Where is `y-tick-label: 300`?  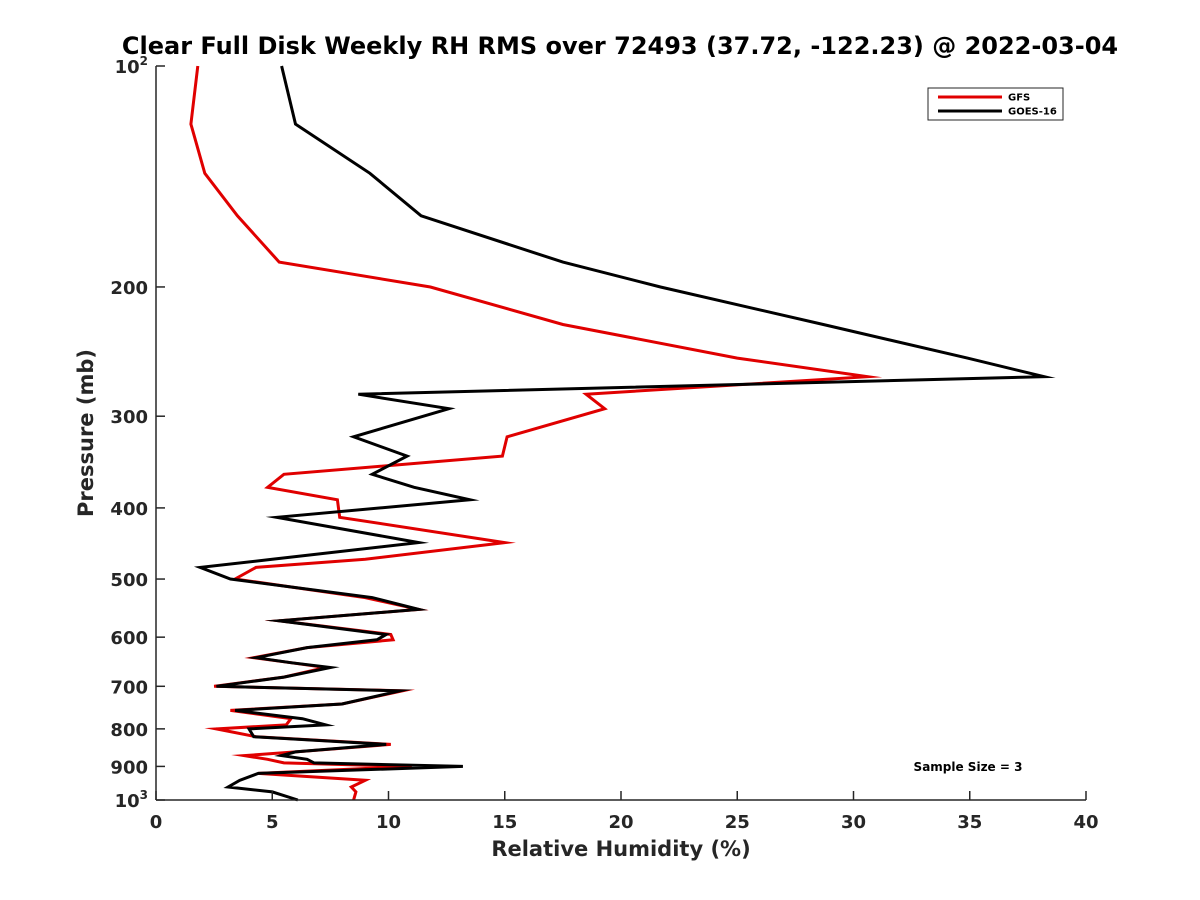
y-tick-label: 300 is located at coordinates (129, 417).